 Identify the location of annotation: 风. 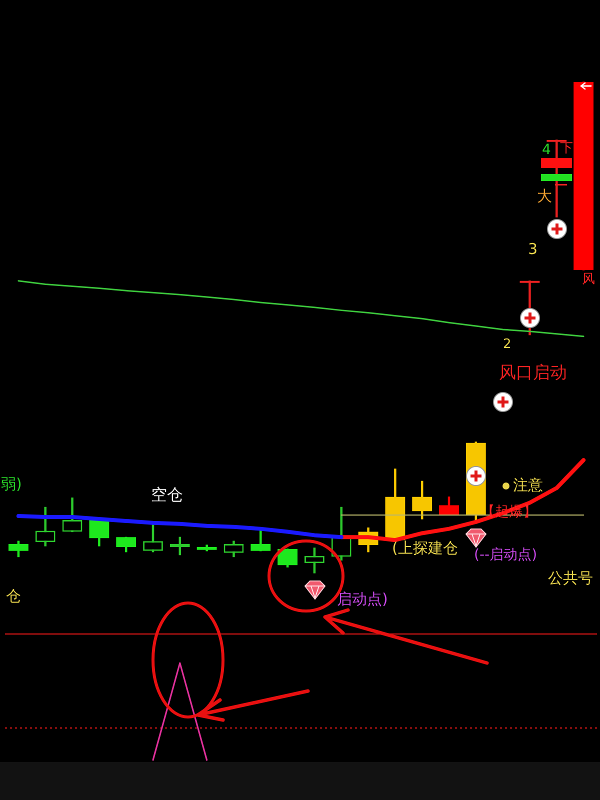
(588, 279).